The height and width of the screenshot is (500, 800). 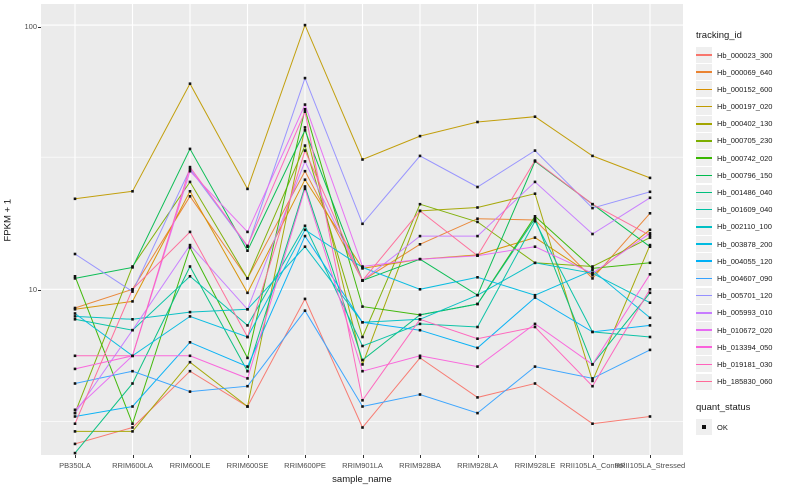 What do you see at coordinates (477, 465) in the screenshot?
I see `x-tick-label-RRIM928LA: RRIM928LA` at bounding box center [477, 465].